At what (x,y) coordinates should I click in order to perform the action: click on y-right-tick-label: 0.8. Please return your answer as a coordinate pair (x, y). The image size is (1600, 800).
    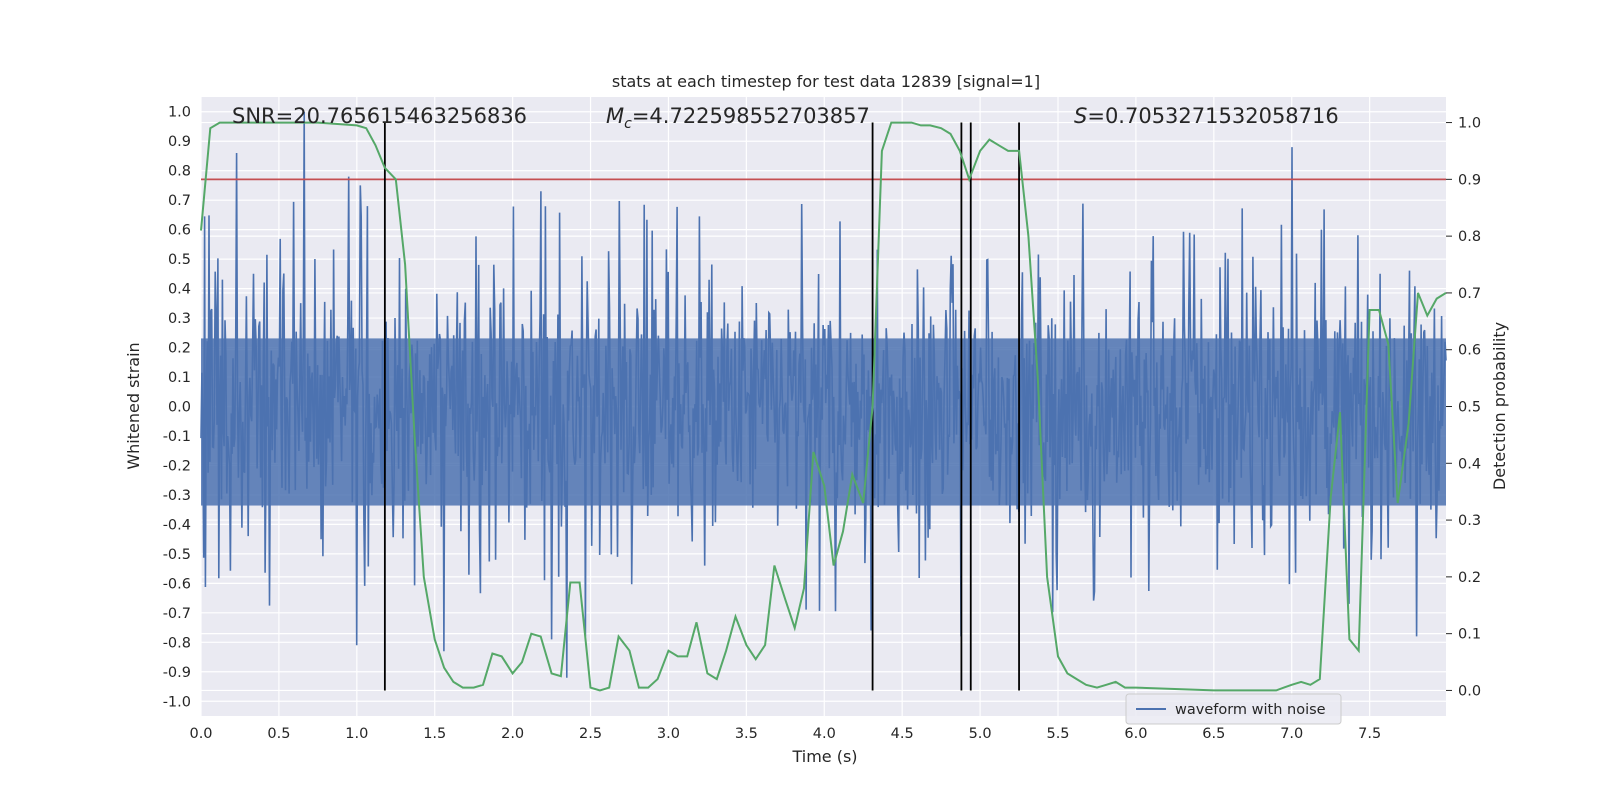
    Looking at the image, I should click on (1469, 237).